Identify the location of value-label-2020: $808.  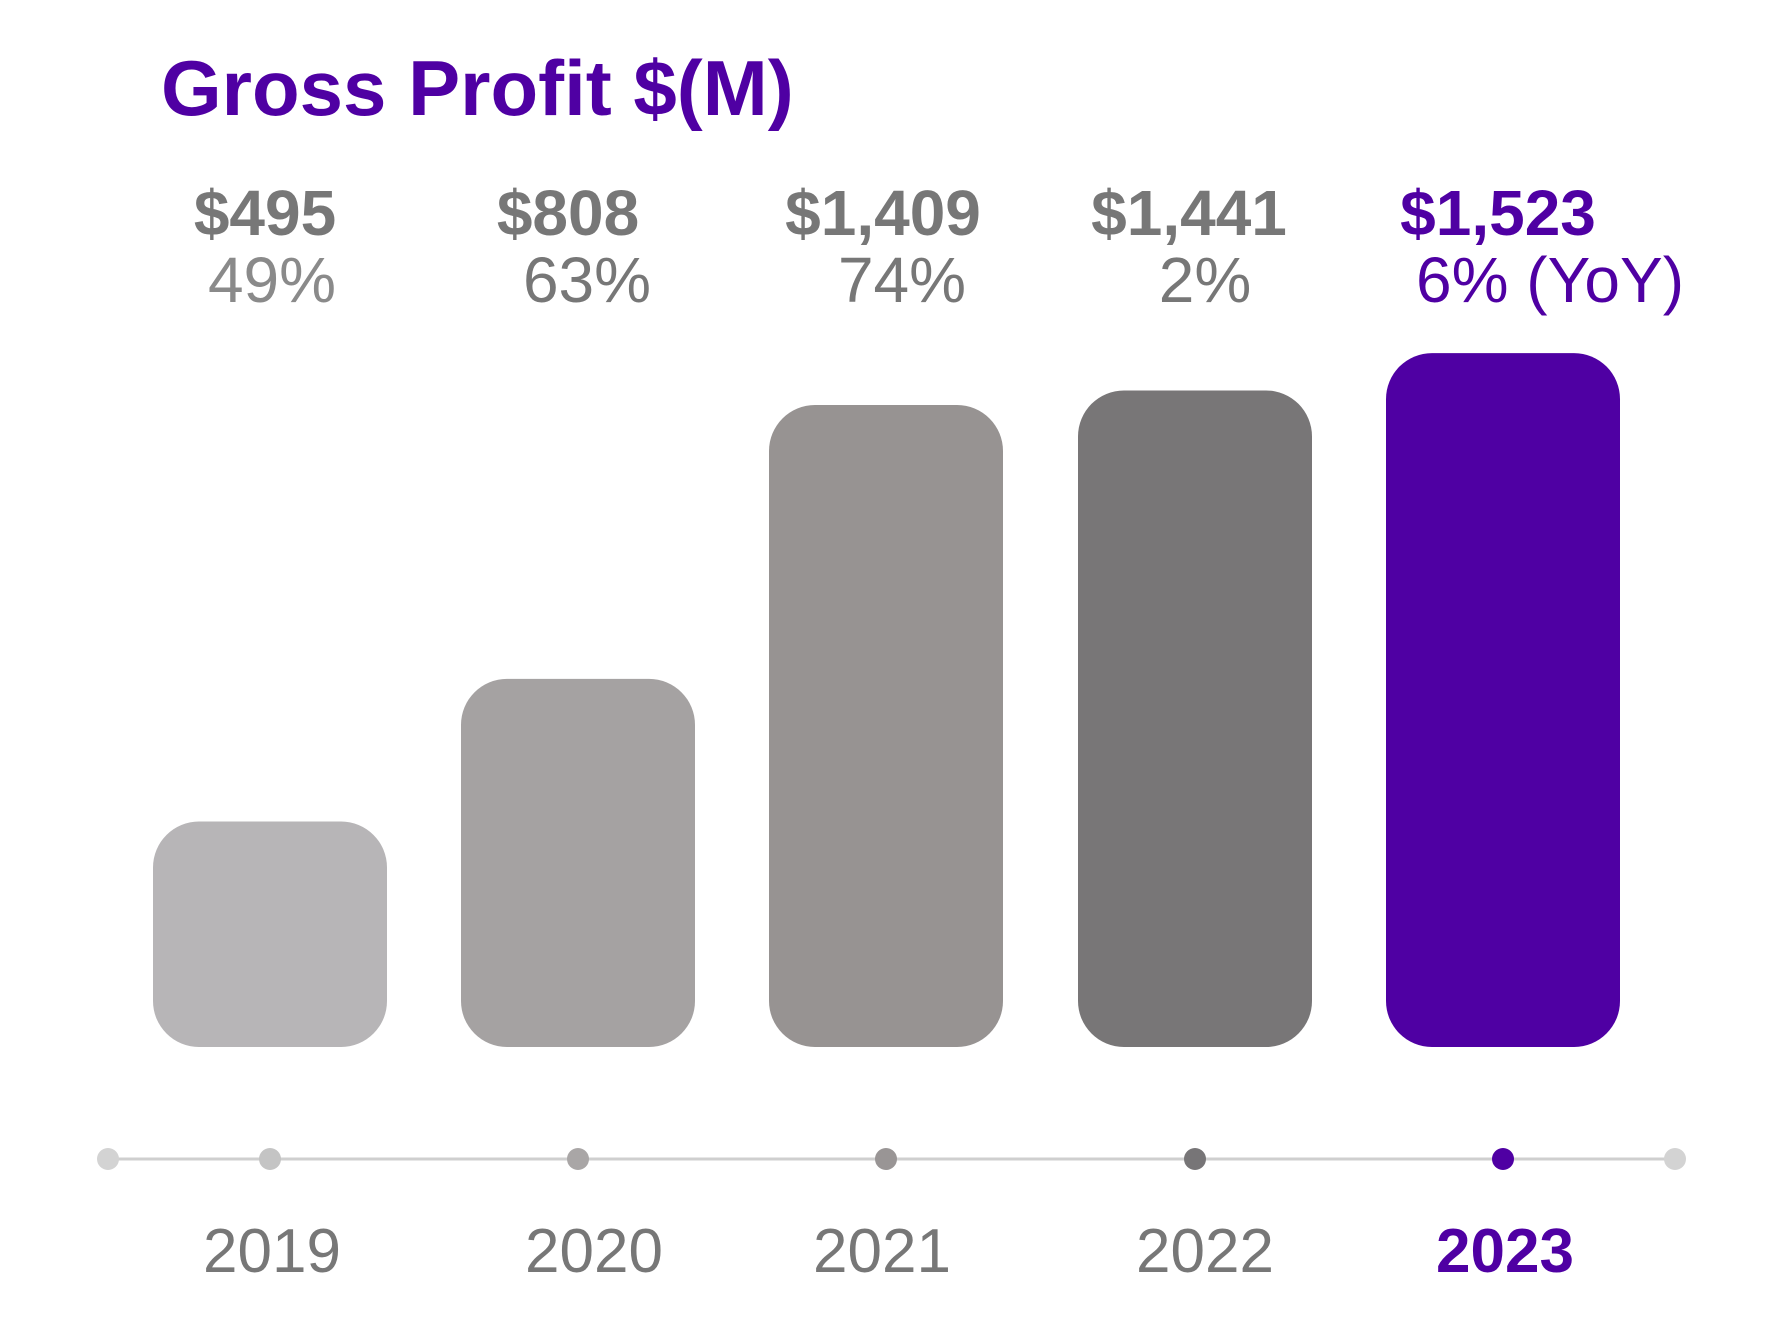
(568, 213).